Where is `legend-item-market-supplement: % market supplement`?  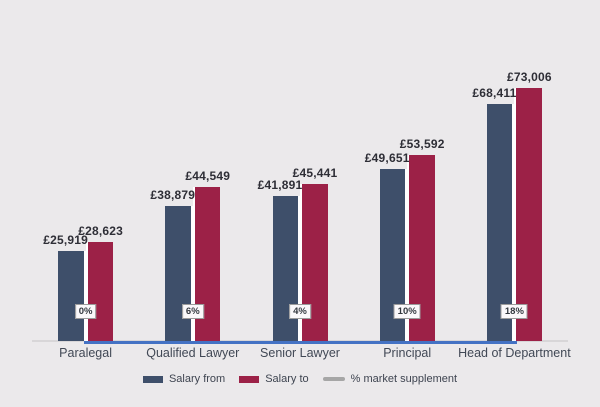 legend-item-market-supplement: % market supplement is located at coordinates (390, 379).